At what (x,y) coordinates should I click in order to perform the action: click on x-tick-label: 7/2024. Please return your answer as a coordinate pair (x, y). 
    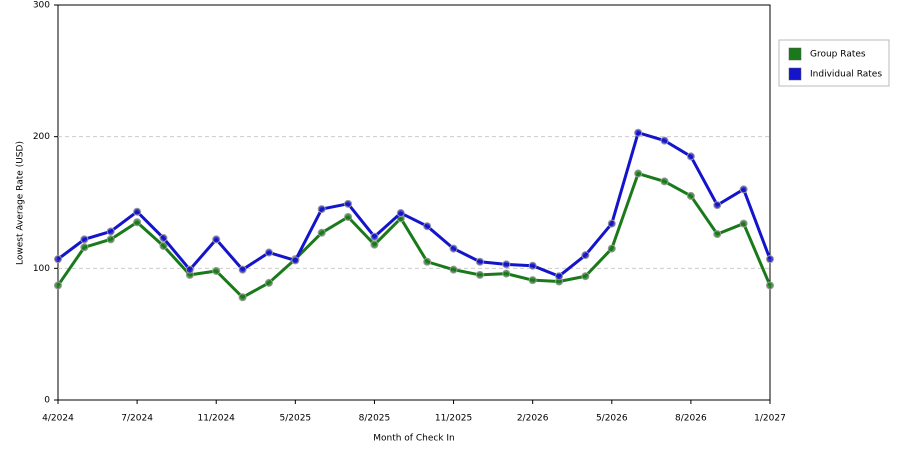
    Looking at the image, I should click on (137, 419).